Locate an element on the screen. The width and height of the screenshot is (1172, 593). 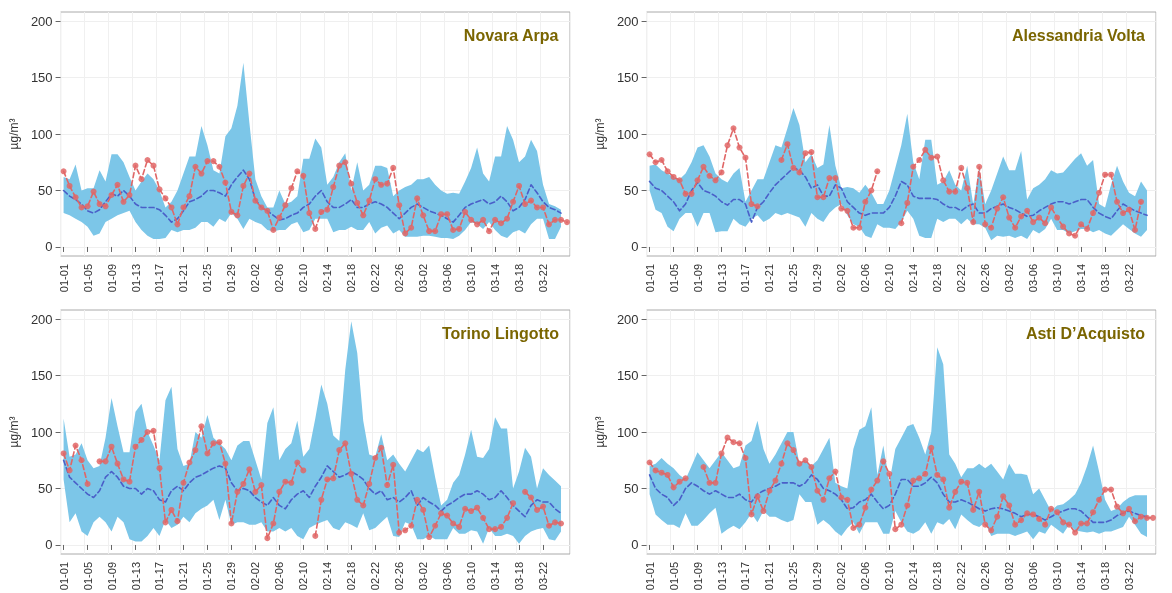
text: Asti D’Acquisto is located at coordinates (1085, 333).